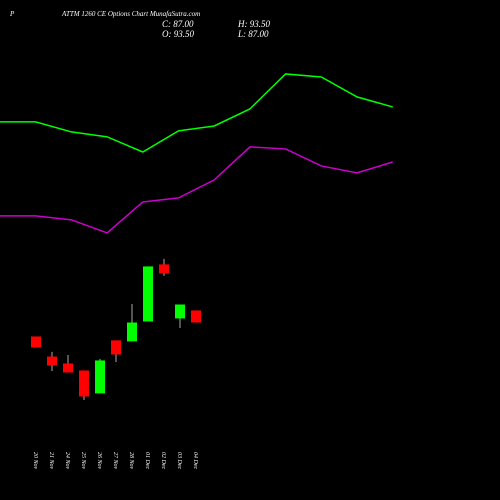 The image size is (500, 500). Describe the element at coordinates (147, 460) in the screenshot. I see `x-tick-label: 01 Dec` at that location.